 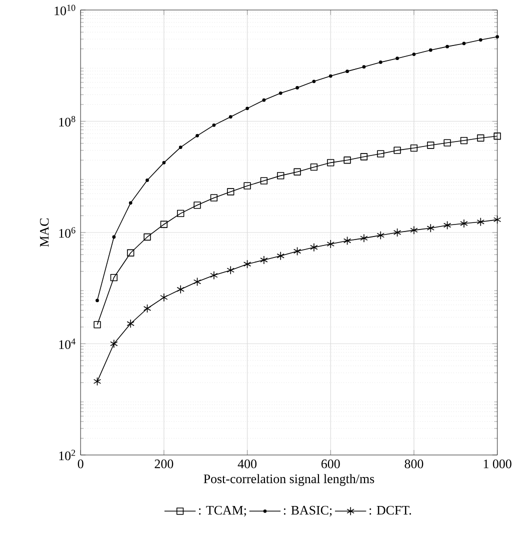 I want to click on x-tick-label: 1 000, so click(x=498, y=464).